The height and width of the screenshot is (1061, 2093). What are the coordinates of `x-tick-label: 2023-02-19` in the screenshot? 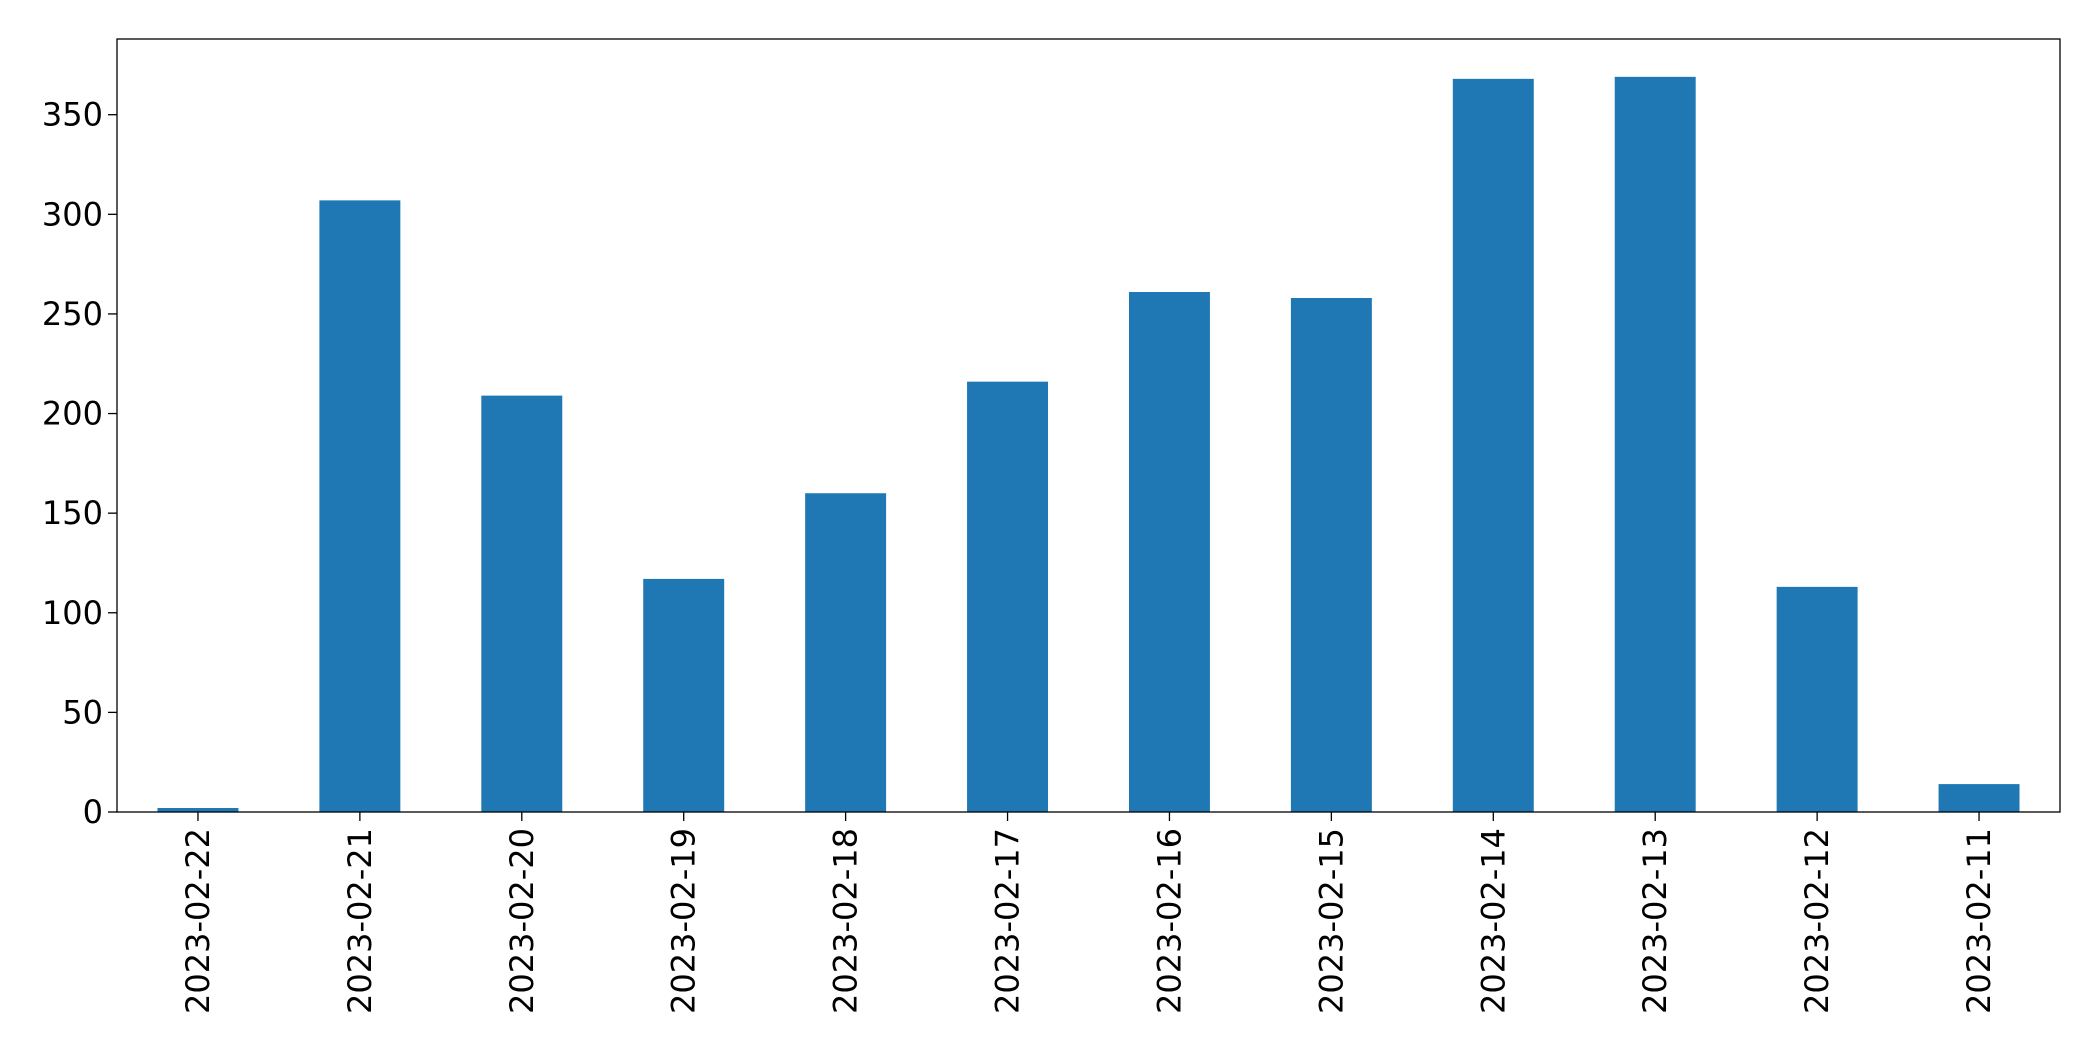 It's located at (684, 921).